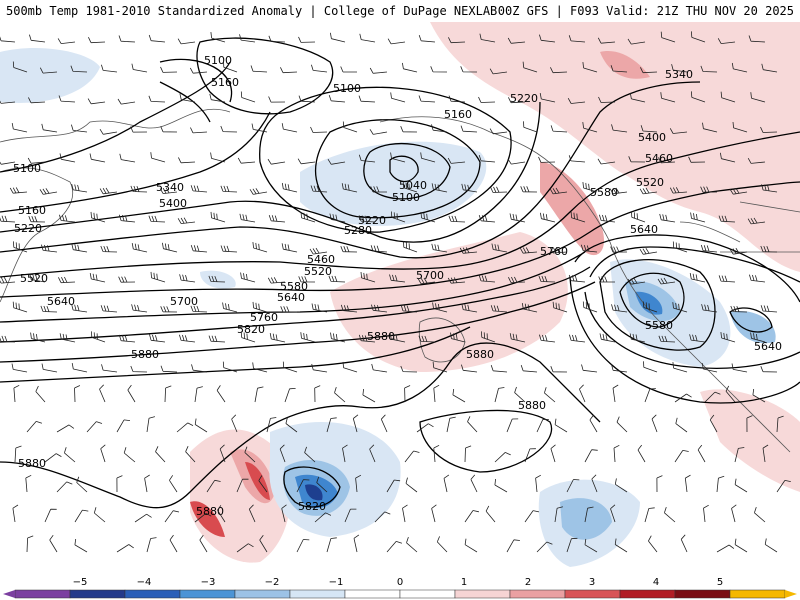 The height and width of the screenshot is (600, 800). Describe the element at coordinates (291, 297) in the screenshot. I see `contour-label: 5640` at that location.